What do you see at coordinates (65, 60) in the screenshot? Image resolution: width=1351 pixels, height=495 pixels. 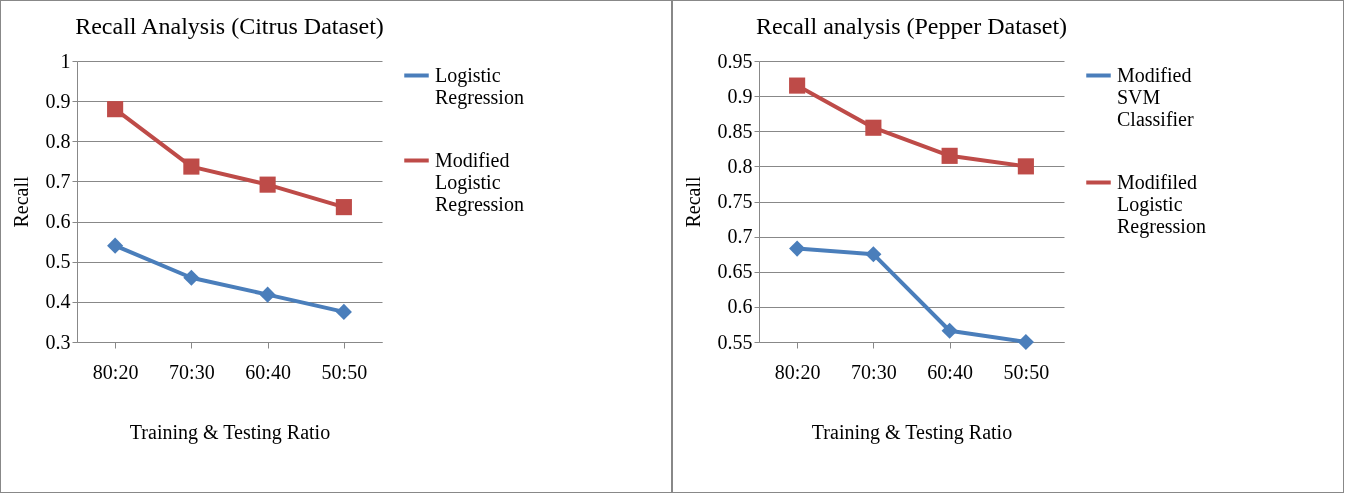 I see `y-tick-label: 1` at bounding box center [65, 60].